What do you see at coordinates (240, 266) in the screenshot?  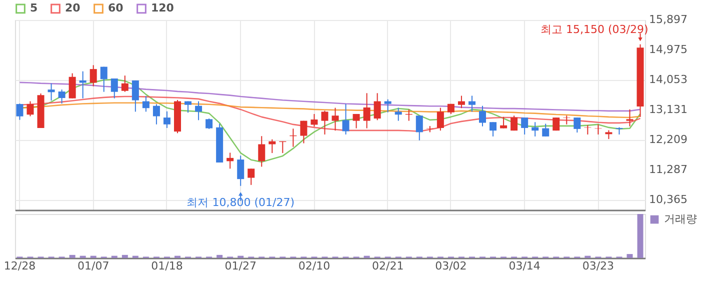 I see `x-tick-label: 01/27` at bounding box center [240, 266].